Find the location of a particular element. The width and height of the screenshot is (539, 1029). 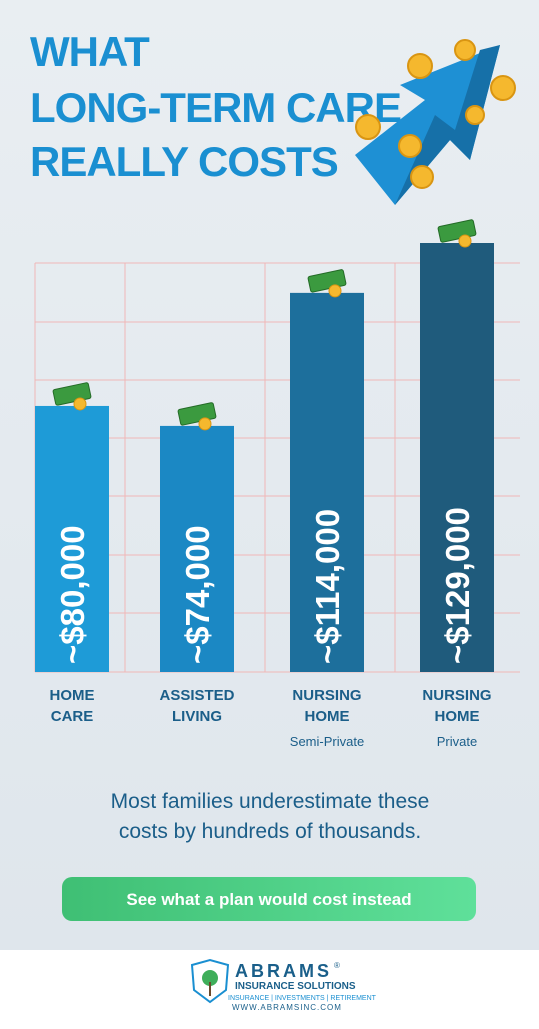

category-label: HOME CARE is located at coordinates (72, 706).